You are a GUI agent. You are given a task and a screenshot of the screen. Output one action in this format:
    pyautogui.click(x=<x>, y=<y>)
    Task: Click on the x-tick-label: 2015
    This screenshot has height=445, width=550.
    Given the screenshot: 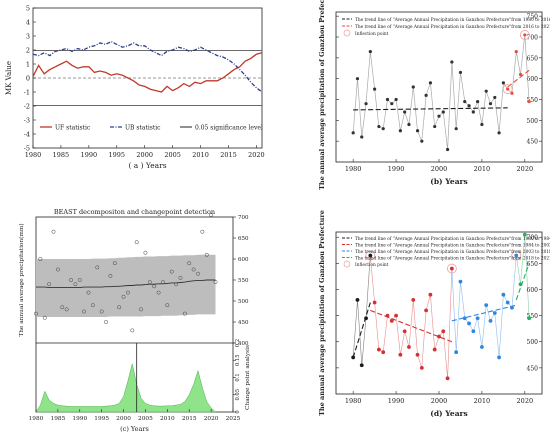 What is the action you would take?
    pyautogui.click(x=228, y=155)
    